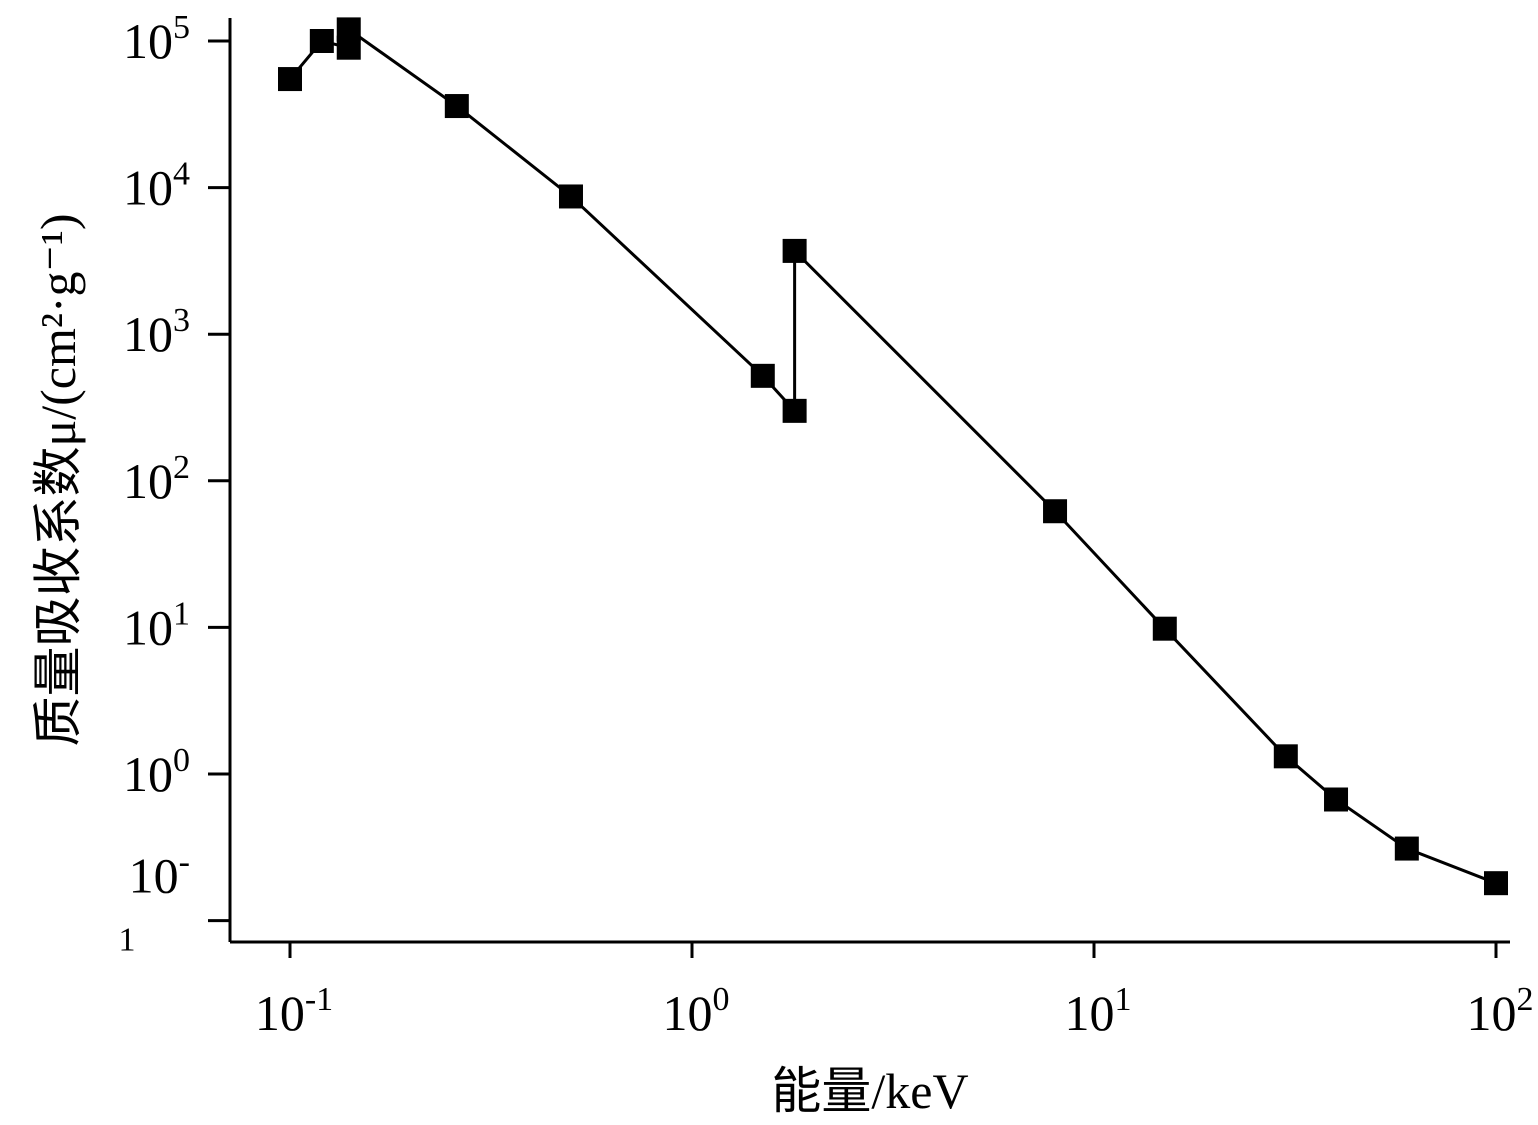  Describe the element at coordinates (127, 940) in the screenshot. I see `y-tick-label-wrap: 1` at that location.